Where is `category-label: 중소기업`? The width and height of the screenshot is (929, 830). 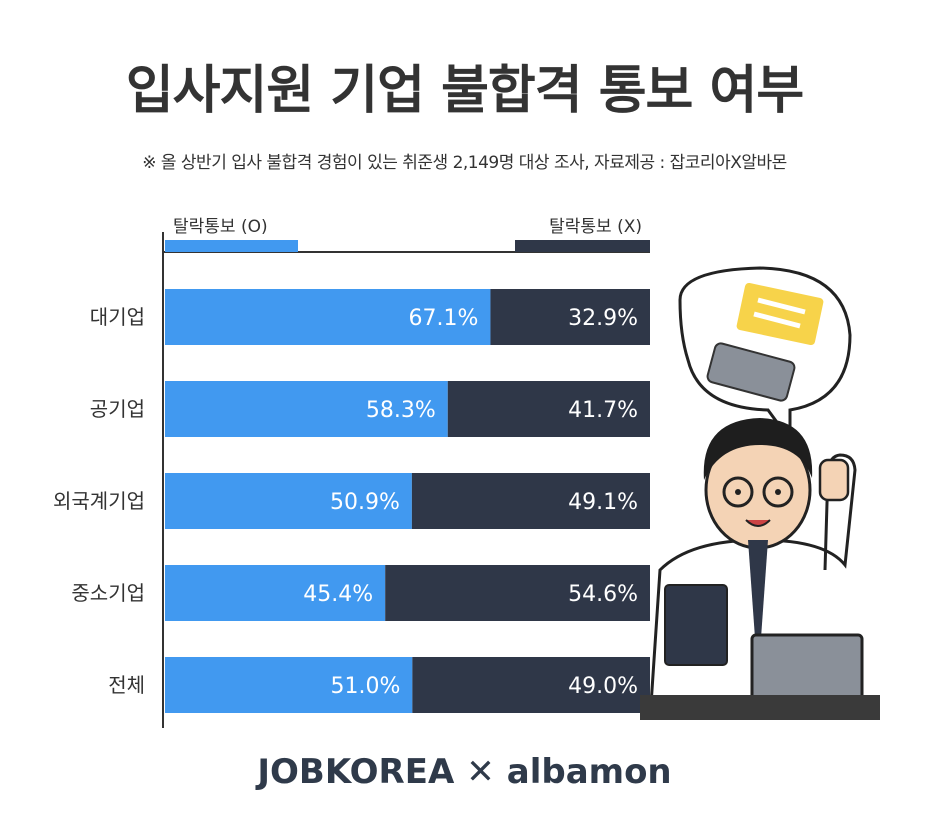
category-label: 중소기업 is located at coordinates (108, 593).